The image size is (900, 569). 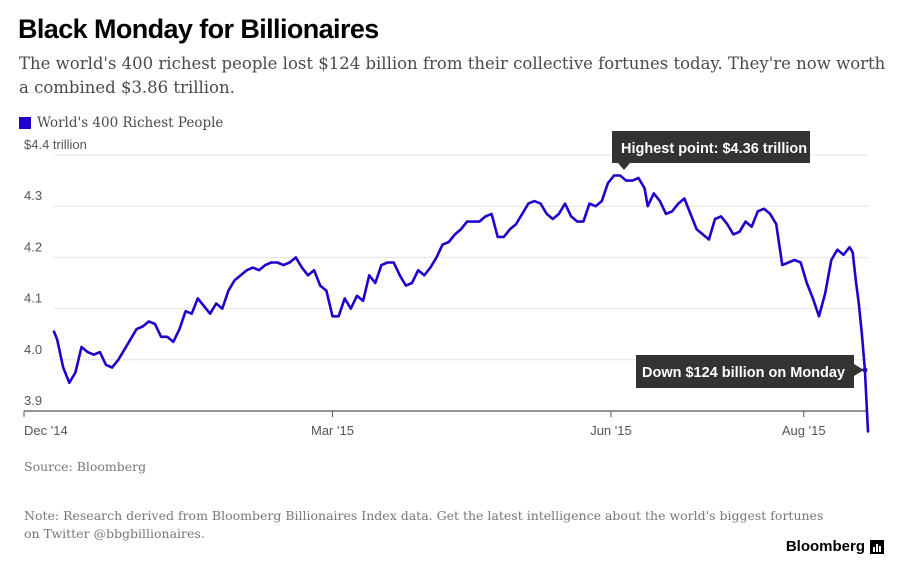 I want to click on bloomberg-logo: Bloomberg, so click(x=835, y=546).